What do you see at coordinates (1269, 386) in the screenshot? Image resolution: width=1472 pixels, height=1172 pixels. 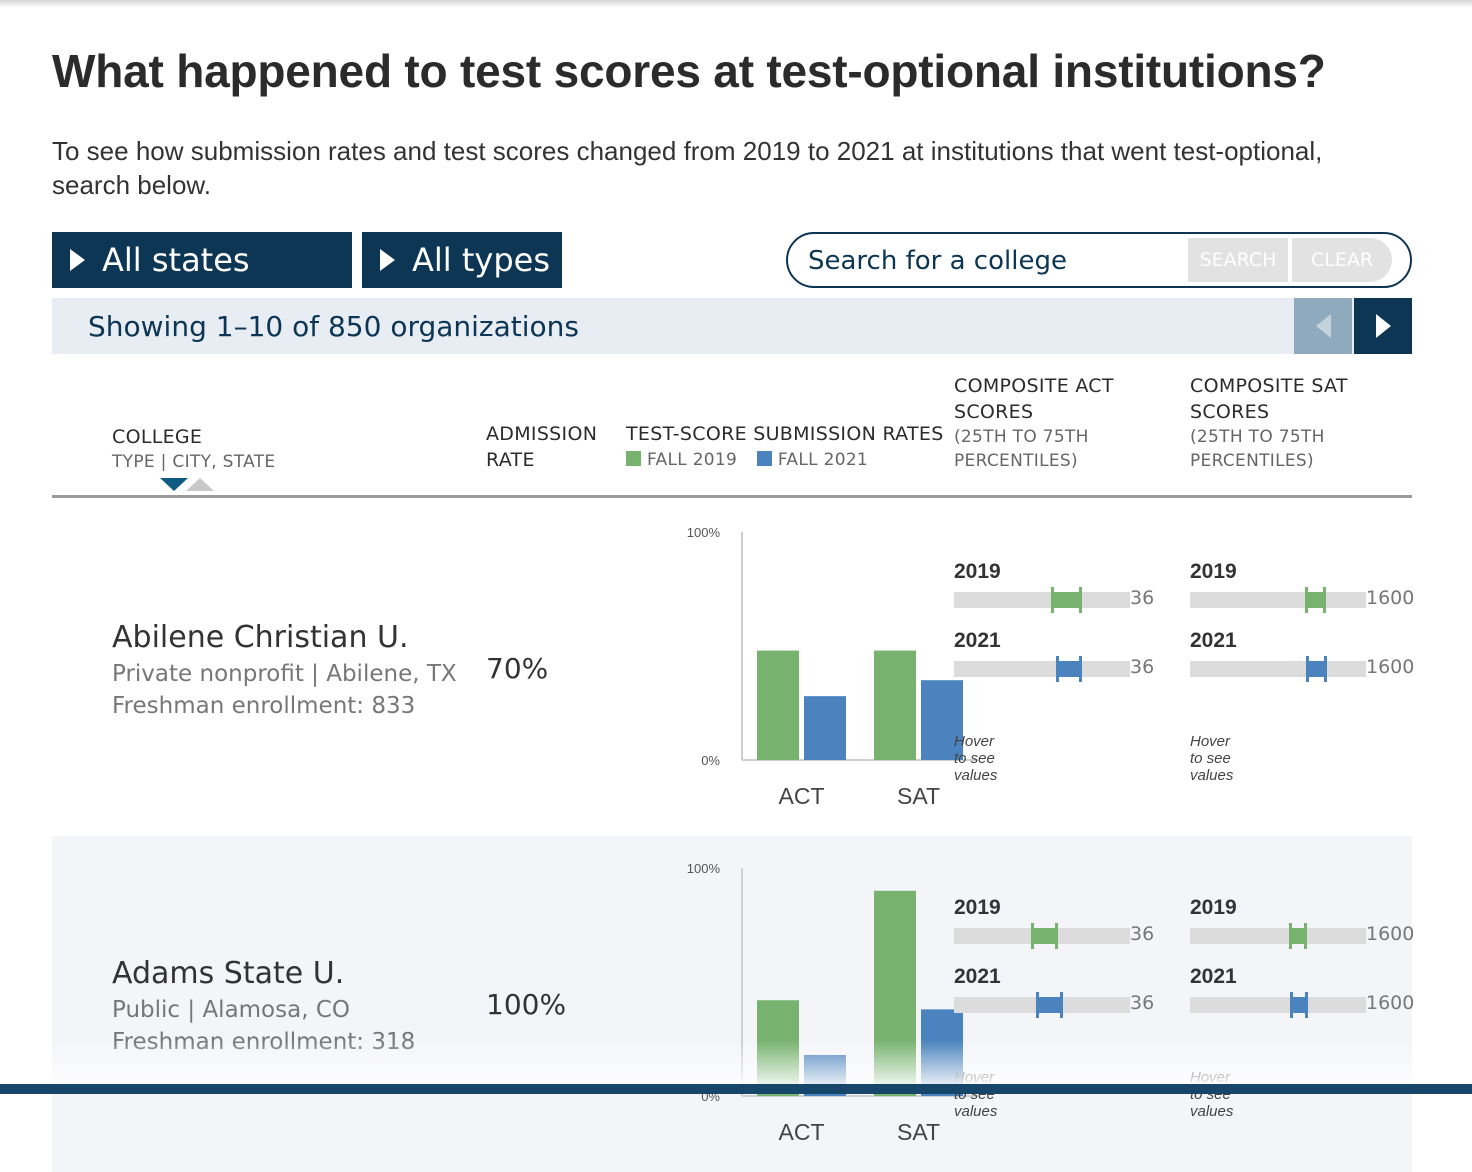 I see `sat-header-line1: COMPOSITE SAT` at bounding box center [1269, 386].